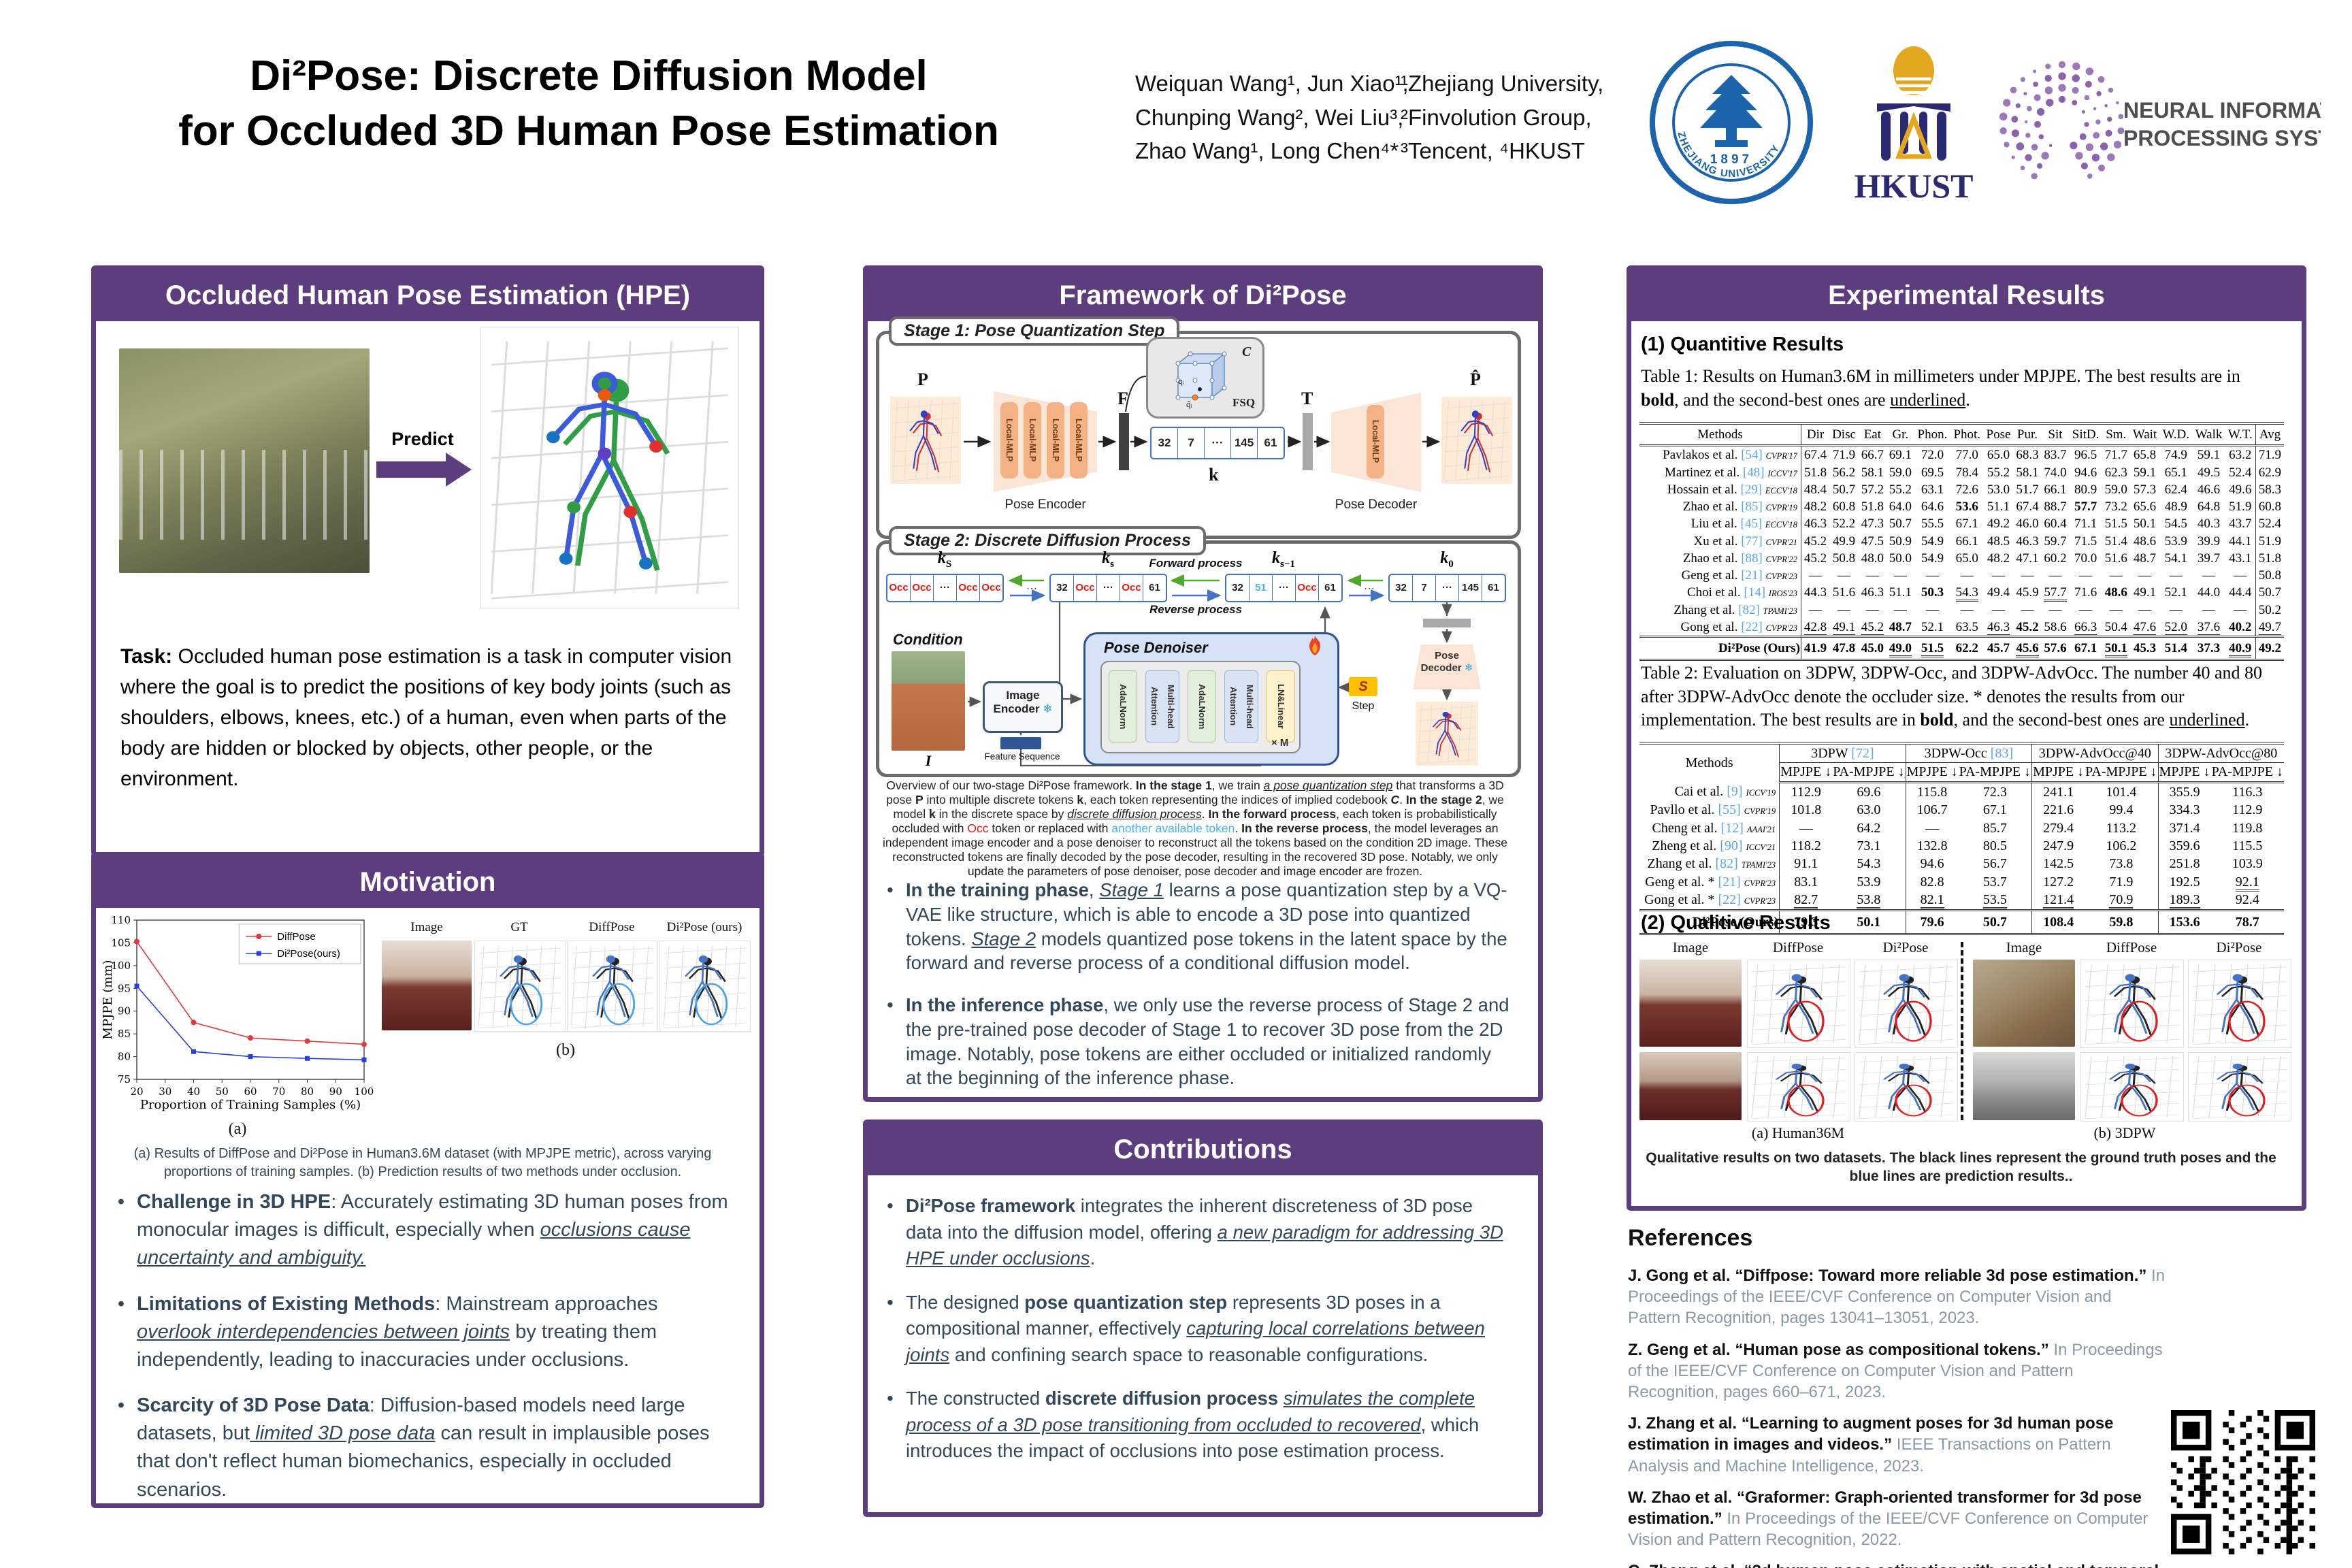 The image size is (2352, 1568). Describe the element at coordinates (2058, 882) in the screenshot. I see `table-cell: 127.2` at that location.